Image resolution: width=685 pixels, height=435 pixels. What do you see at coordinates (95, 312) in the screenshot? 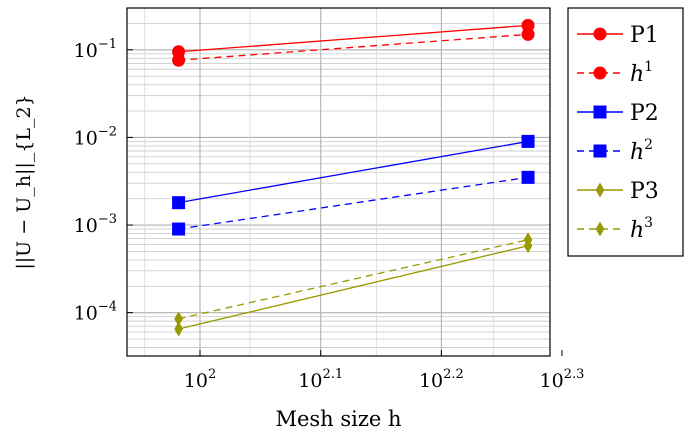
I see `y-tick-label: 10−4` at bounding box center [95, 312].